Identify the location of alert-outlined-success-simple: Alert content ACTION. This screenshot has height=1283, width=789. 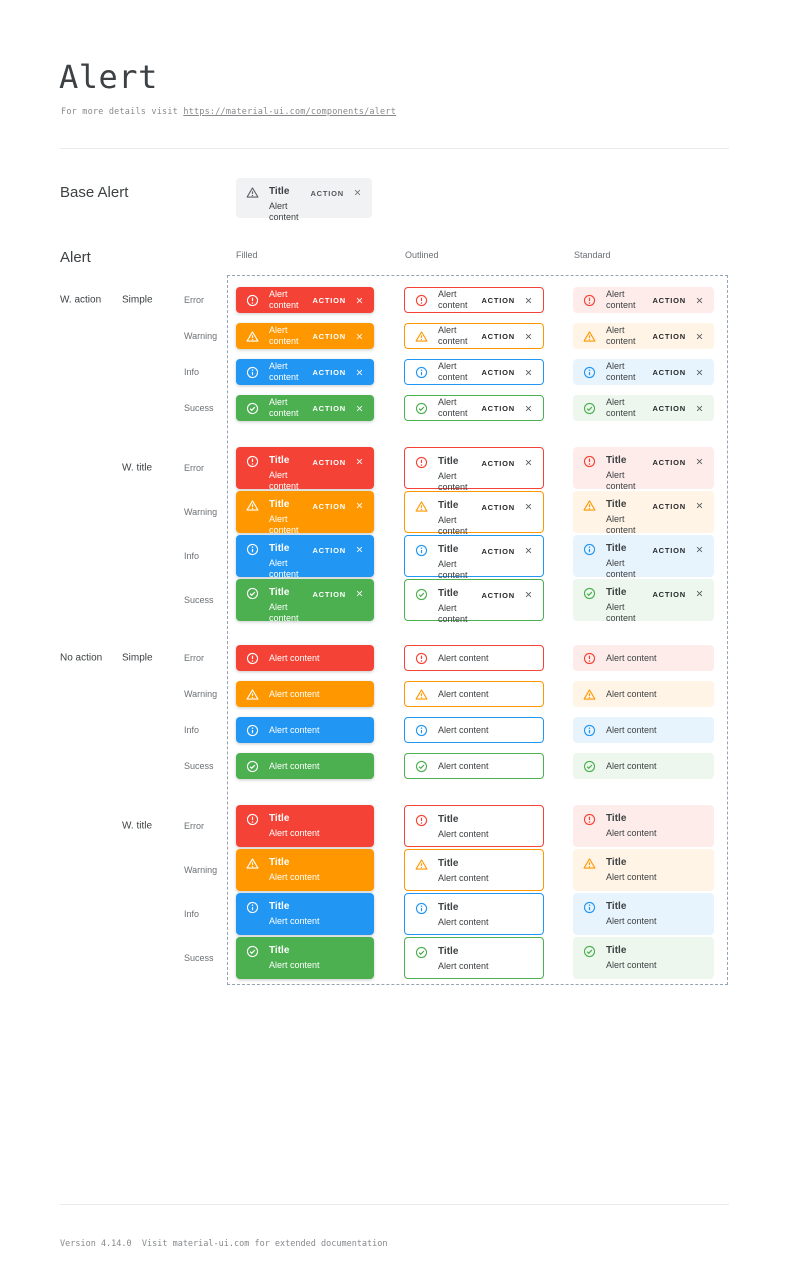
(474, 408).